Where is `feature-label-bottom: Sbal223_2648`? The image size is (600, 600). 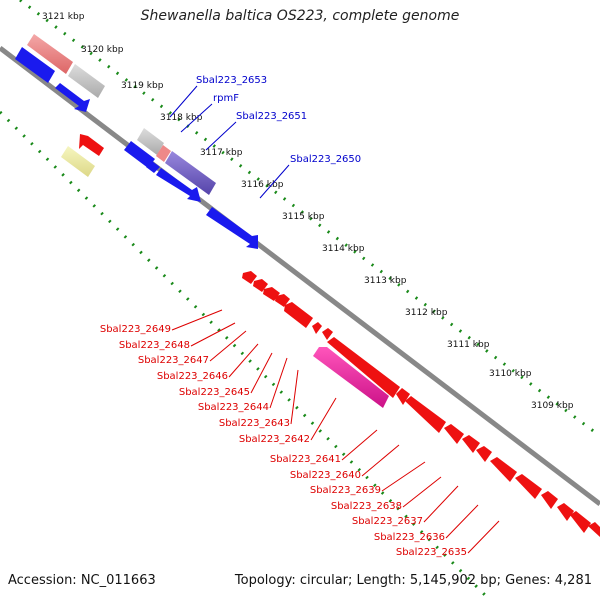
feature-label-bottom: Sbal223_2648 is located at coordinates (154, 345).